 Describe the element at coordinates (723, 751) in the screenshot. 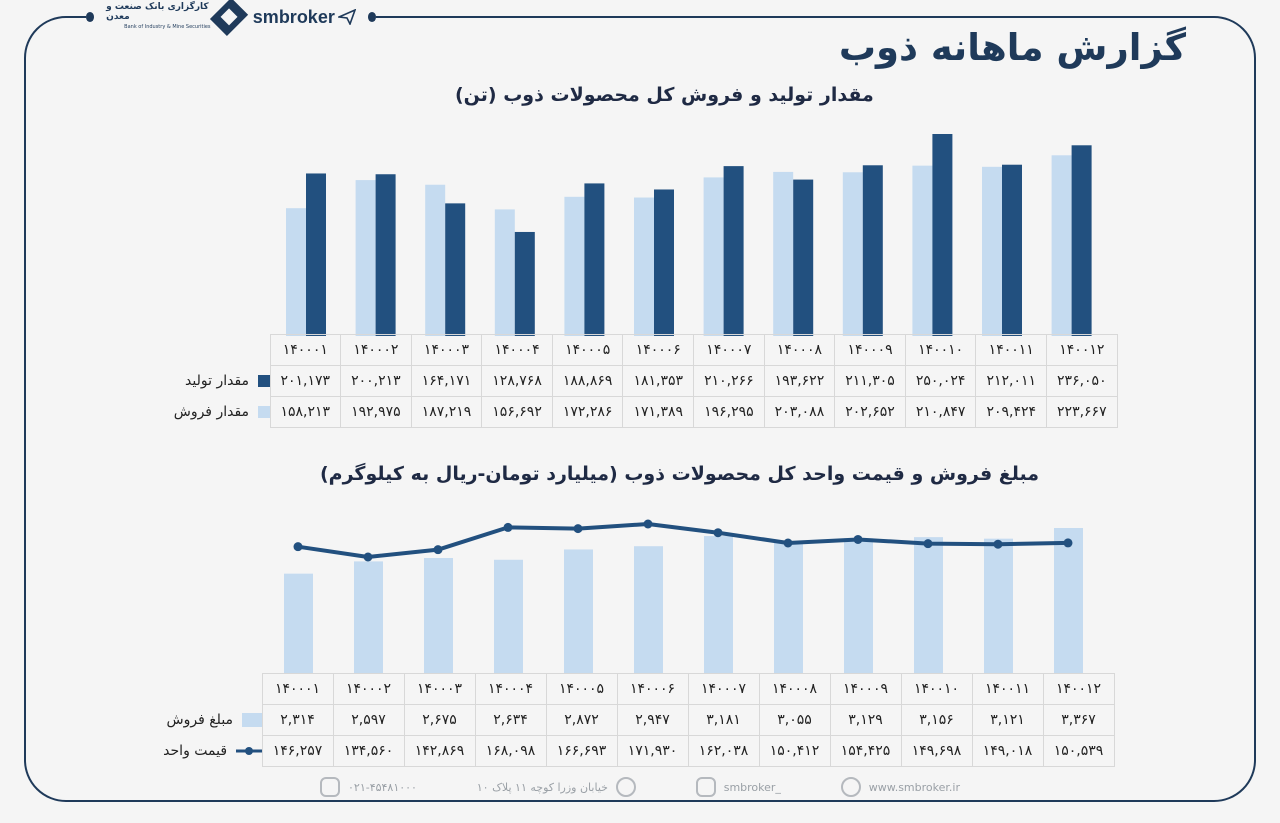

I see `value-label: ۱۶۲,۰۳۸` at that location.